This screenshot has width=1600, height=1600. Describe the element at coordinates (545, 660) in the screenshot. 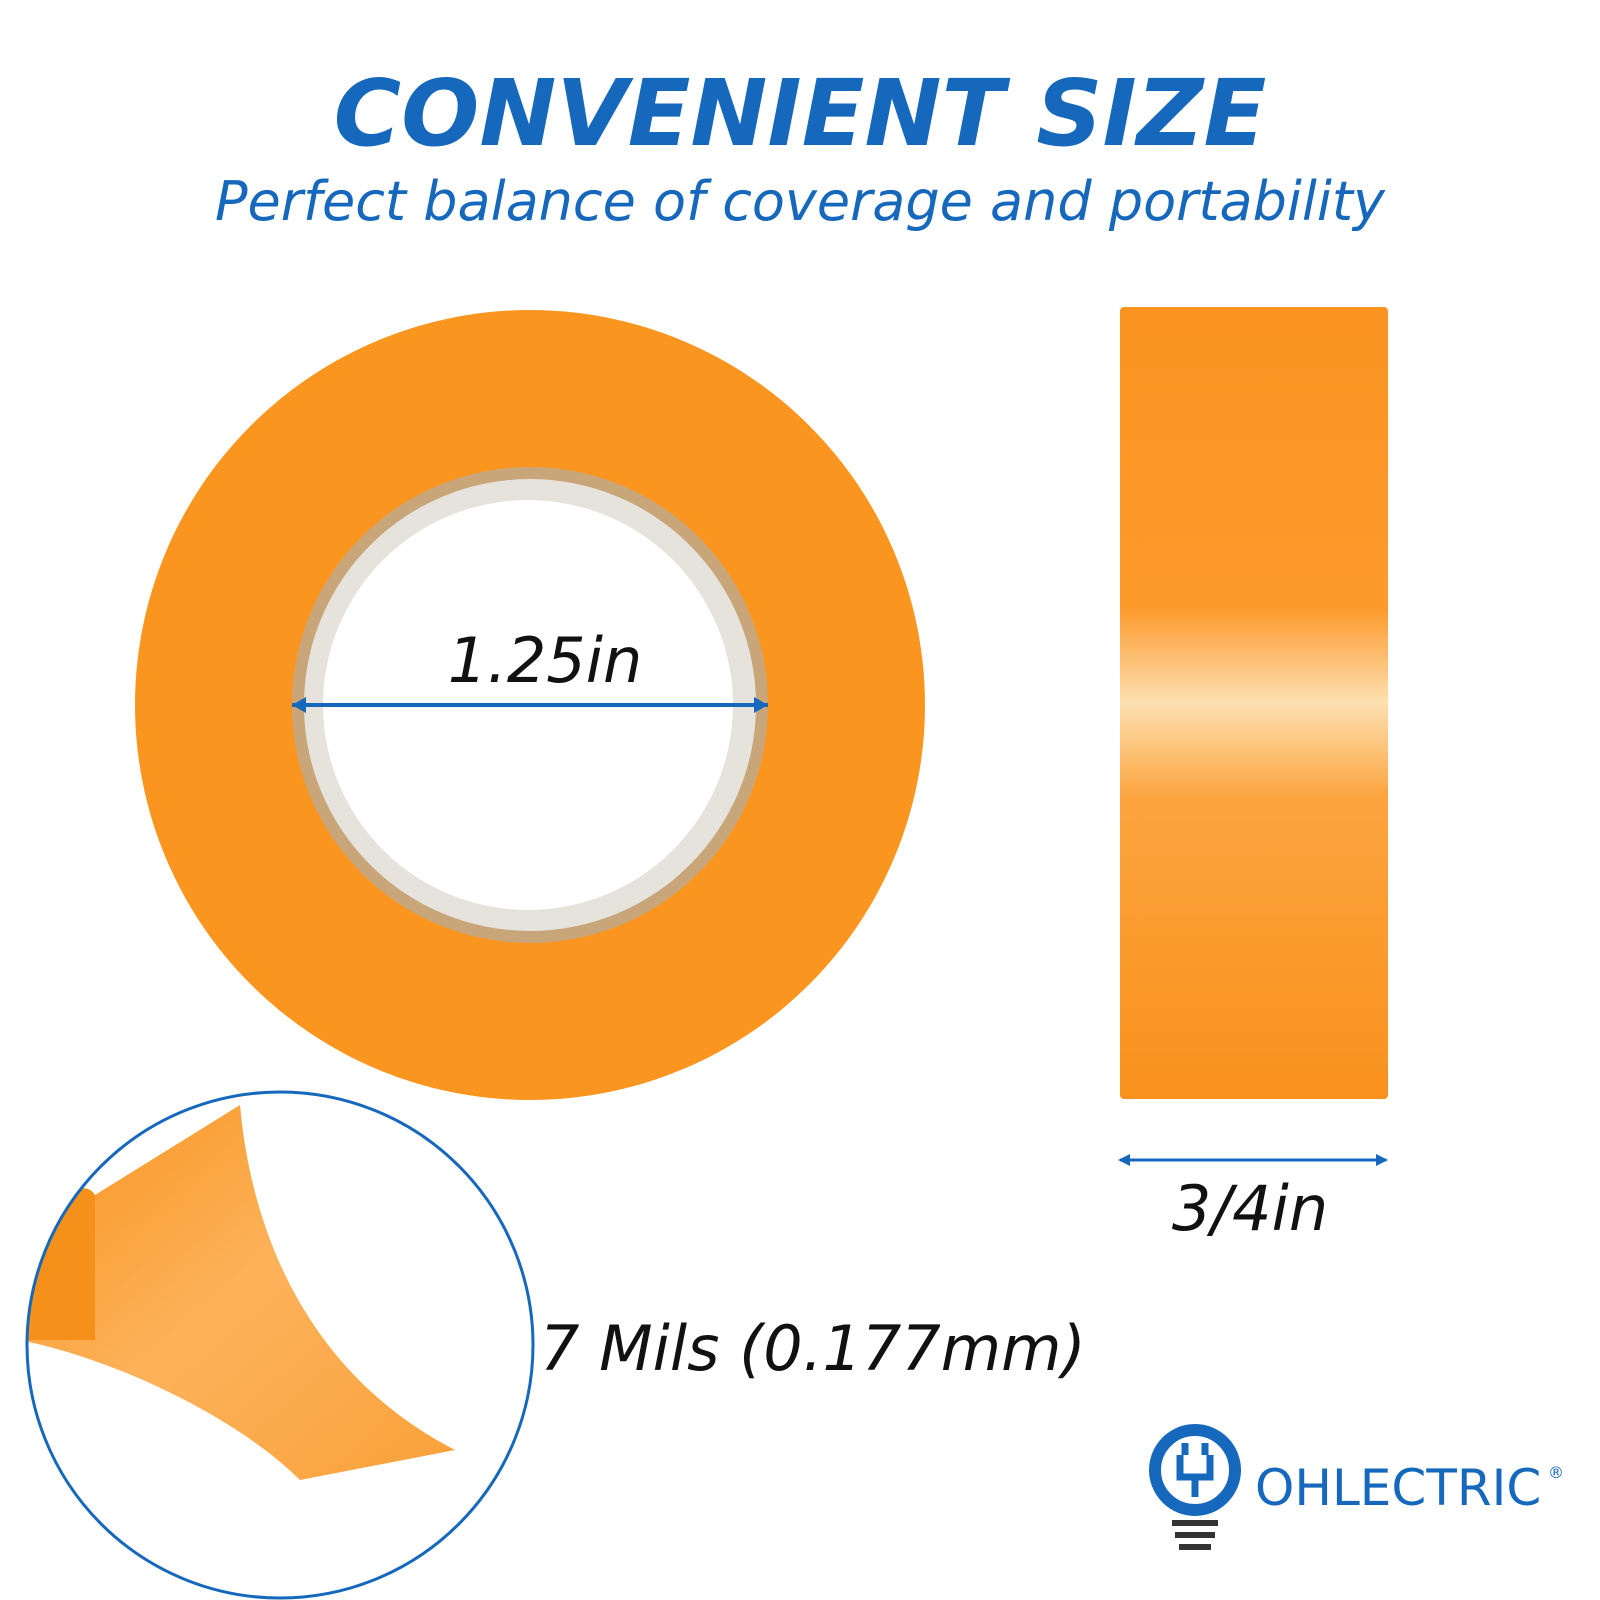

I see `inner-diameter-label: 1.25in` at that location.